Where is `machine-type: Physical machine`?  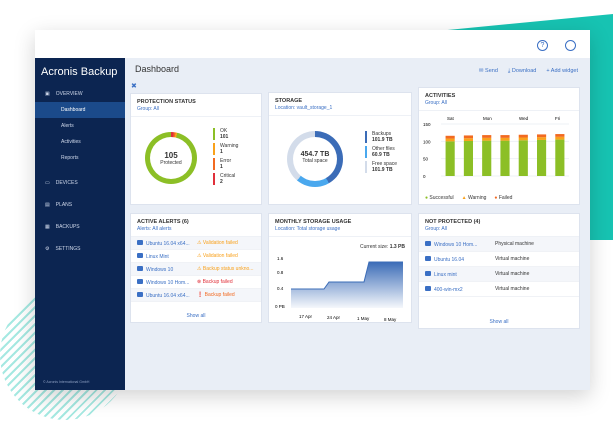 machine-type: Physical machine is located at coordinates (514, 244).